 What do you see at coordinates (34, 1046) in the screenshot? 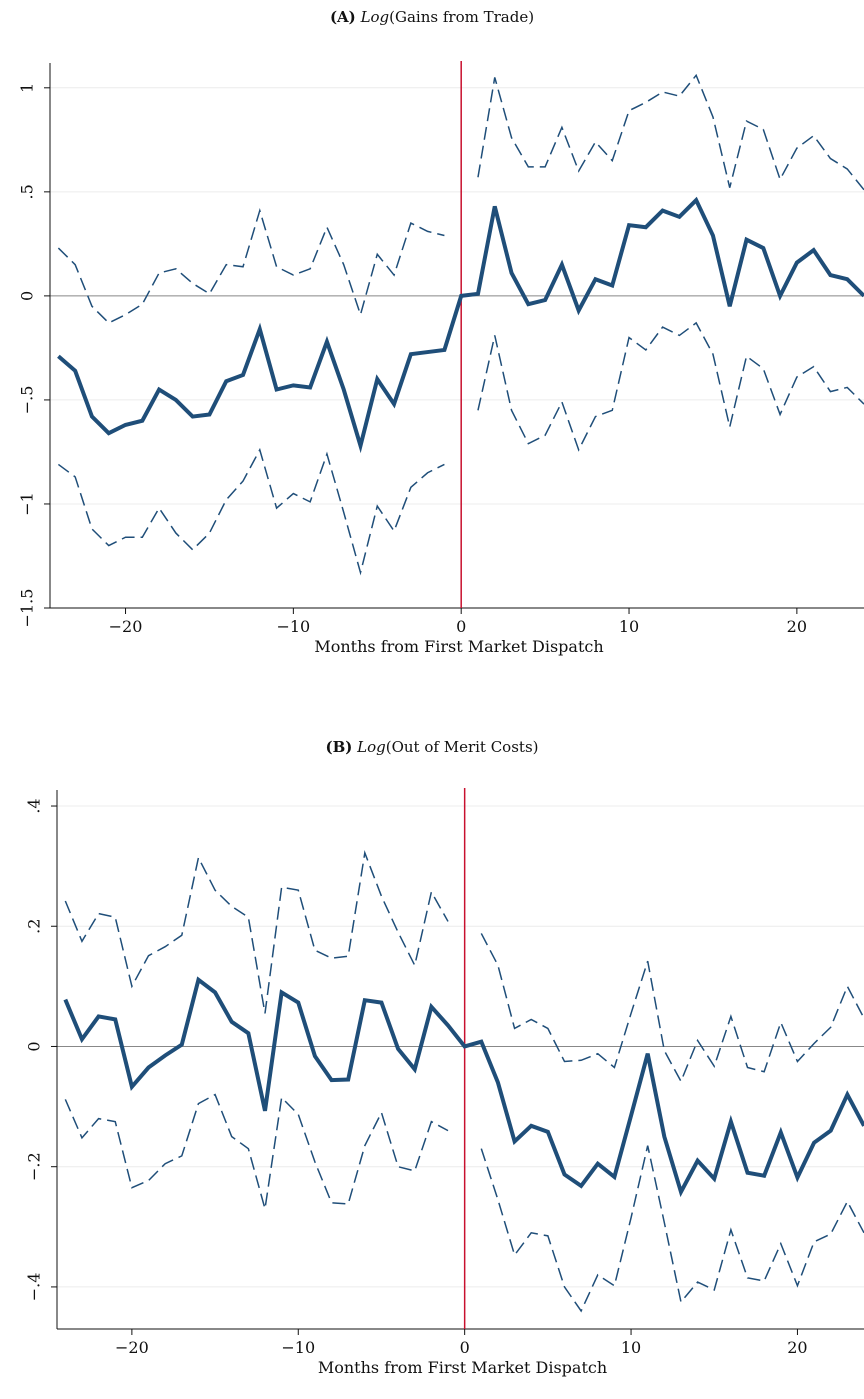
I see `chart-b-y-tick-label: 0` at bounding box center [34, 1046].